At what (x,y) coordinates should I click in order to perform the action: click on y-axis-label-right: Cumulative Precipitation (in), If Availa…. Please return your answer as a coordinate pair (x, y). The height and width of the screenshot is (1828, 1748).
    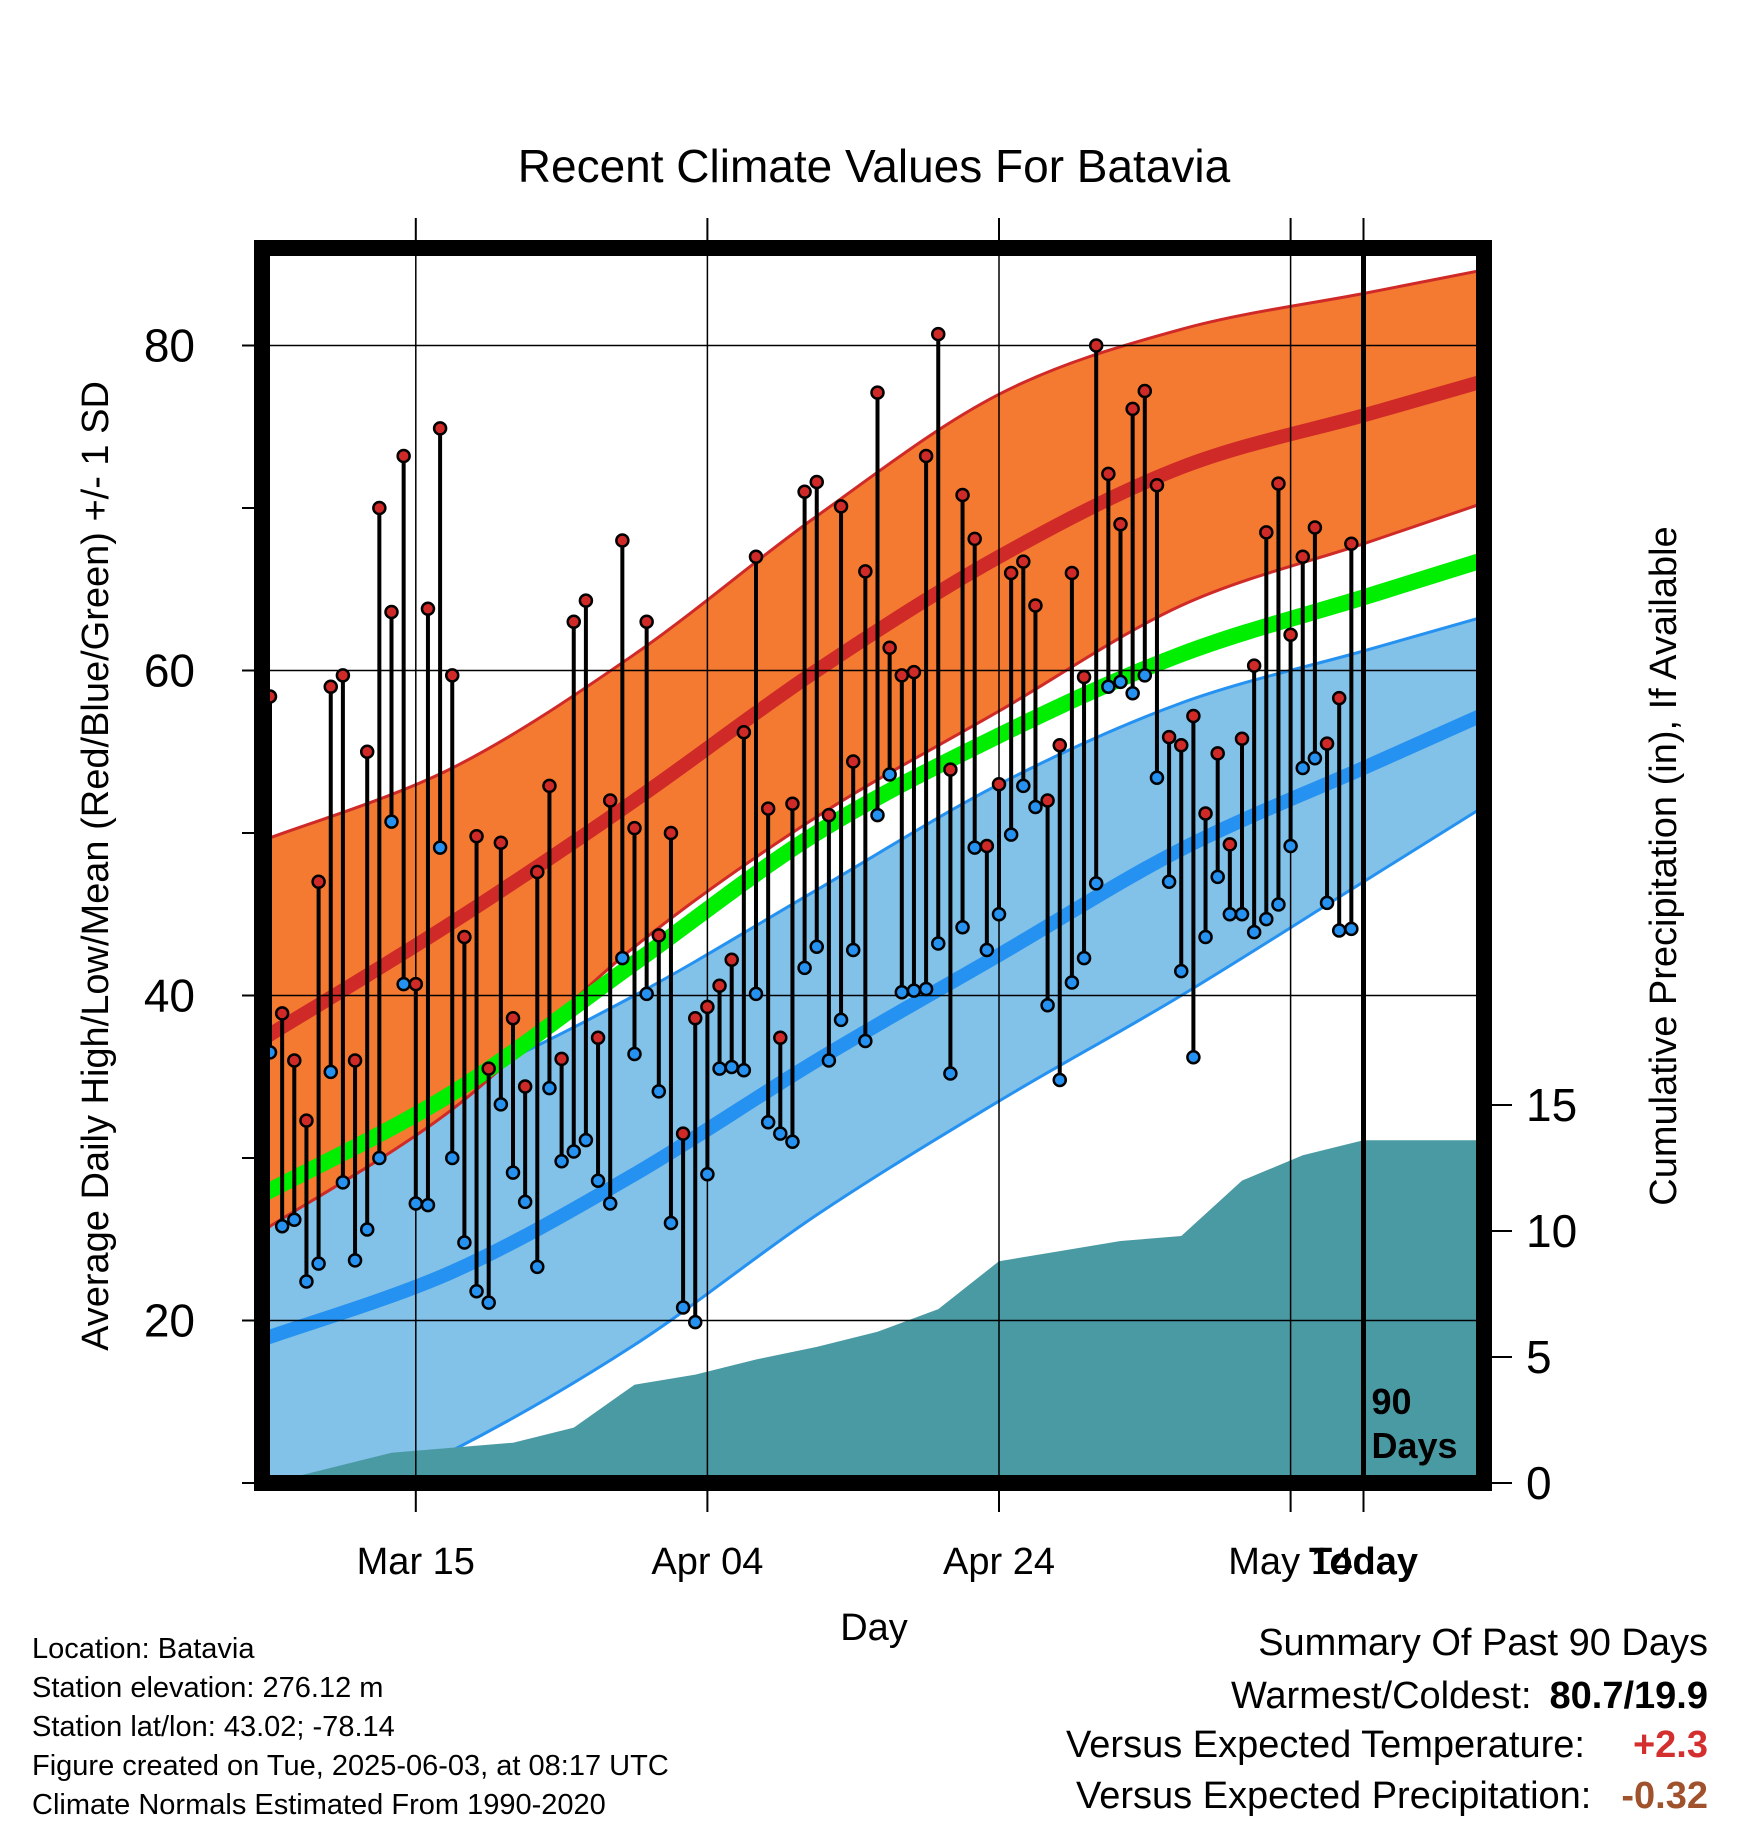
    Looking at the image, I should click on (1664, 865).